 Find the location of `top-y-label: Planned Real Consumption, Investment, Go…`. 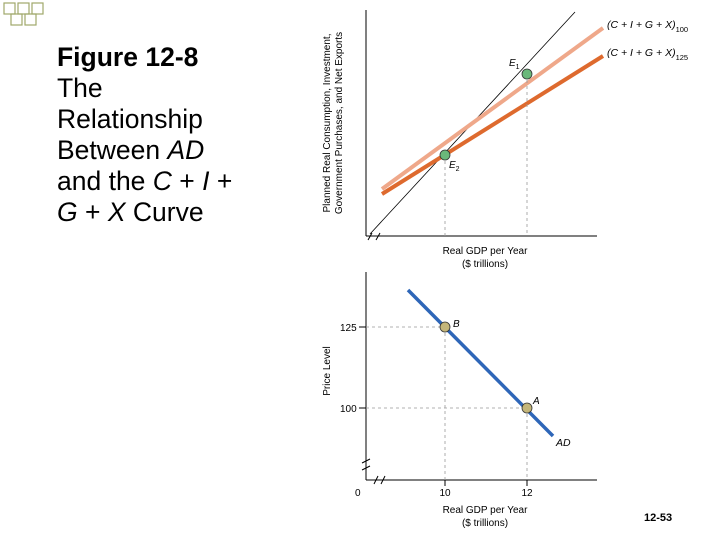

top-y-label: Planned Real Consumption, Investment, Go… is located at coordinates (333, 123).